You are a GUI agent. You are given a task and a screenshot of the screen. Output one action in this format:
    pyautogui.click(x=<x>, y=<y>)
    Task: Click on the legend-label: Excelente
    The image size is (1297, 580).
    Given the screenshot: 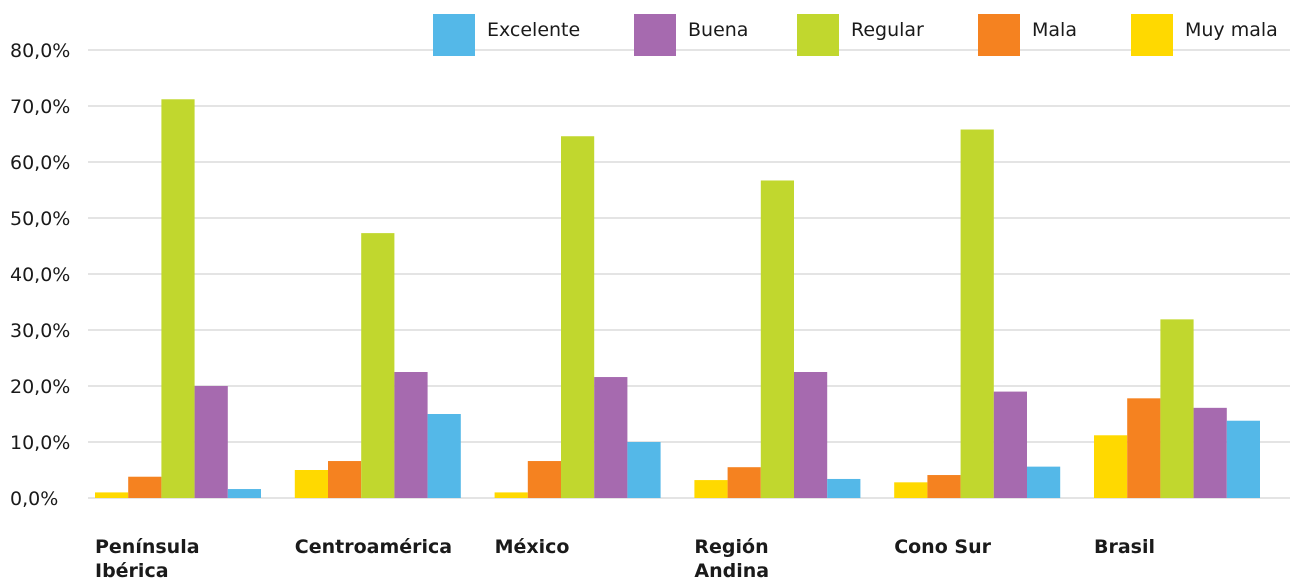 What is the action you would take?
    pyautogui.click(x=533, y=30)
    